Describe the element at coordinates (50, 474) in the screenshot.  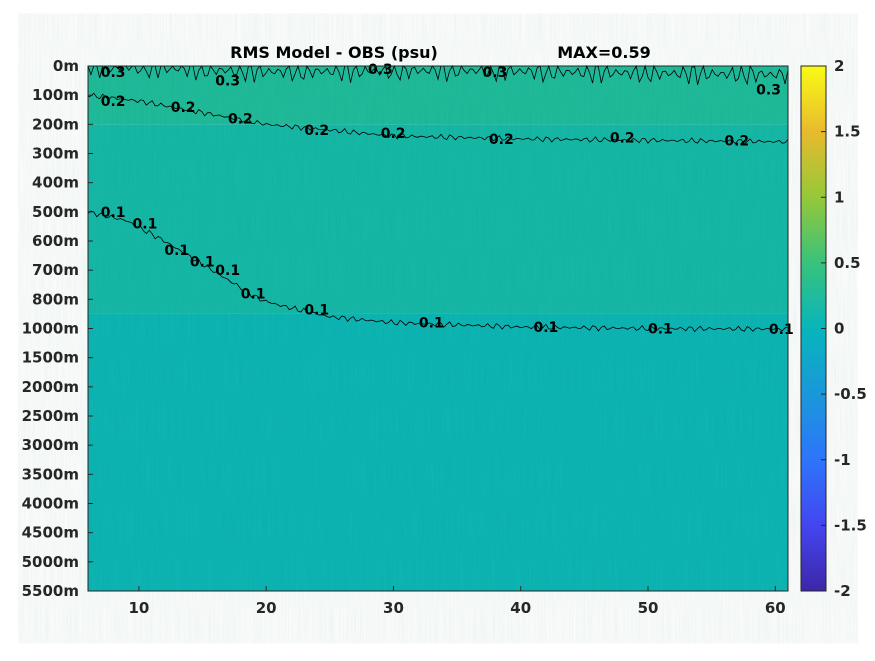
I see `y-tick-label: 3500m` at that location.